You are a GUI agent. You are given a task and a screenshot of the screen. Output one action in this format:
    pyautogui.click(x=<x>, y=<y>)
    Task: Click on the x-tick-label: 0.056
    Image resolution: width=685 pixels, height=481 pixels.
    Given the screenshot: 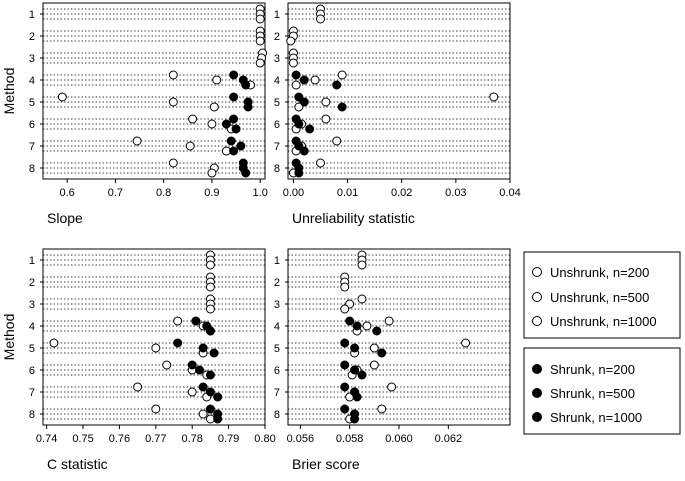 What is the action you would take?
    pyautogui.click(x=301, y=439)
    